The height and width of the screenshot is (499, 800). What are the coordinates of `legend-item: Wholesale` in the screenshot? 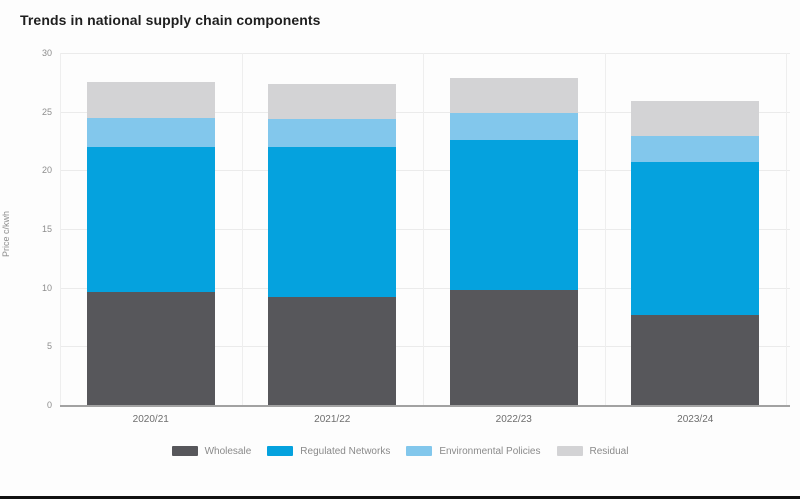 It's located at (211, 451).